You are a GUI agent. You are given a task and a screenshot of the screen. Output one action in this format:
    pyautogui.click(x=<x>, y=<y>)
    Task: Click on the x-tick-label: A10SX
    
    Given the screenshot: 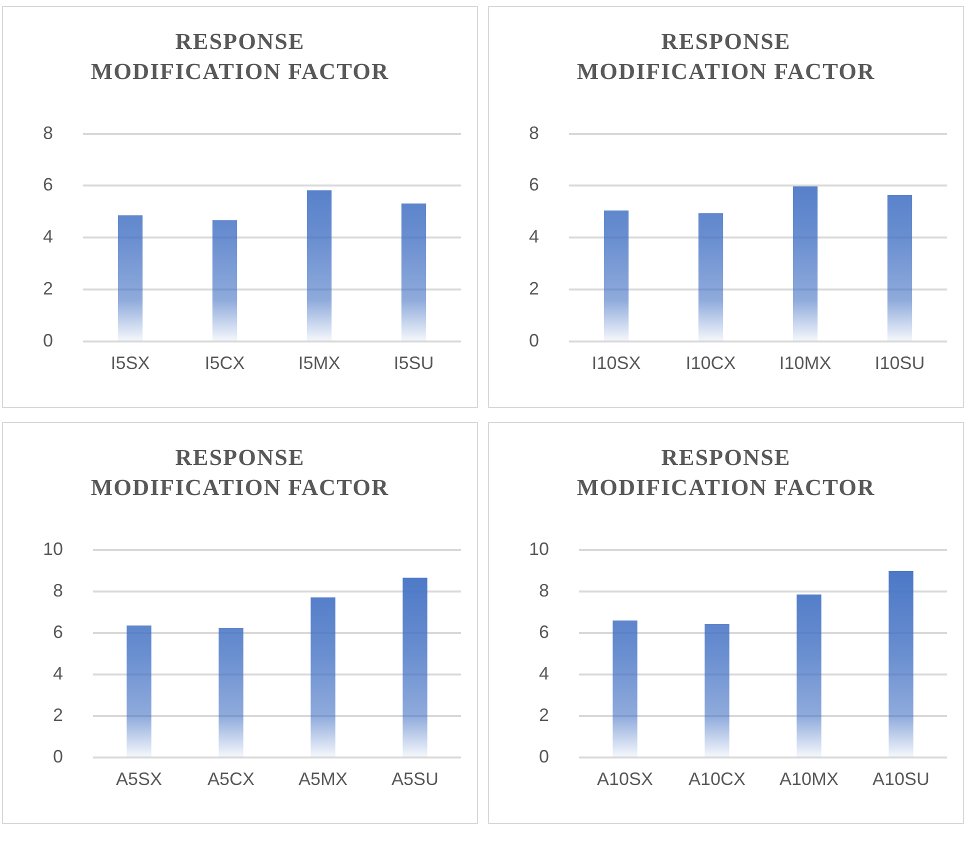 What is the action you would take?
    pyautogui.click(x=625, y=778)
    